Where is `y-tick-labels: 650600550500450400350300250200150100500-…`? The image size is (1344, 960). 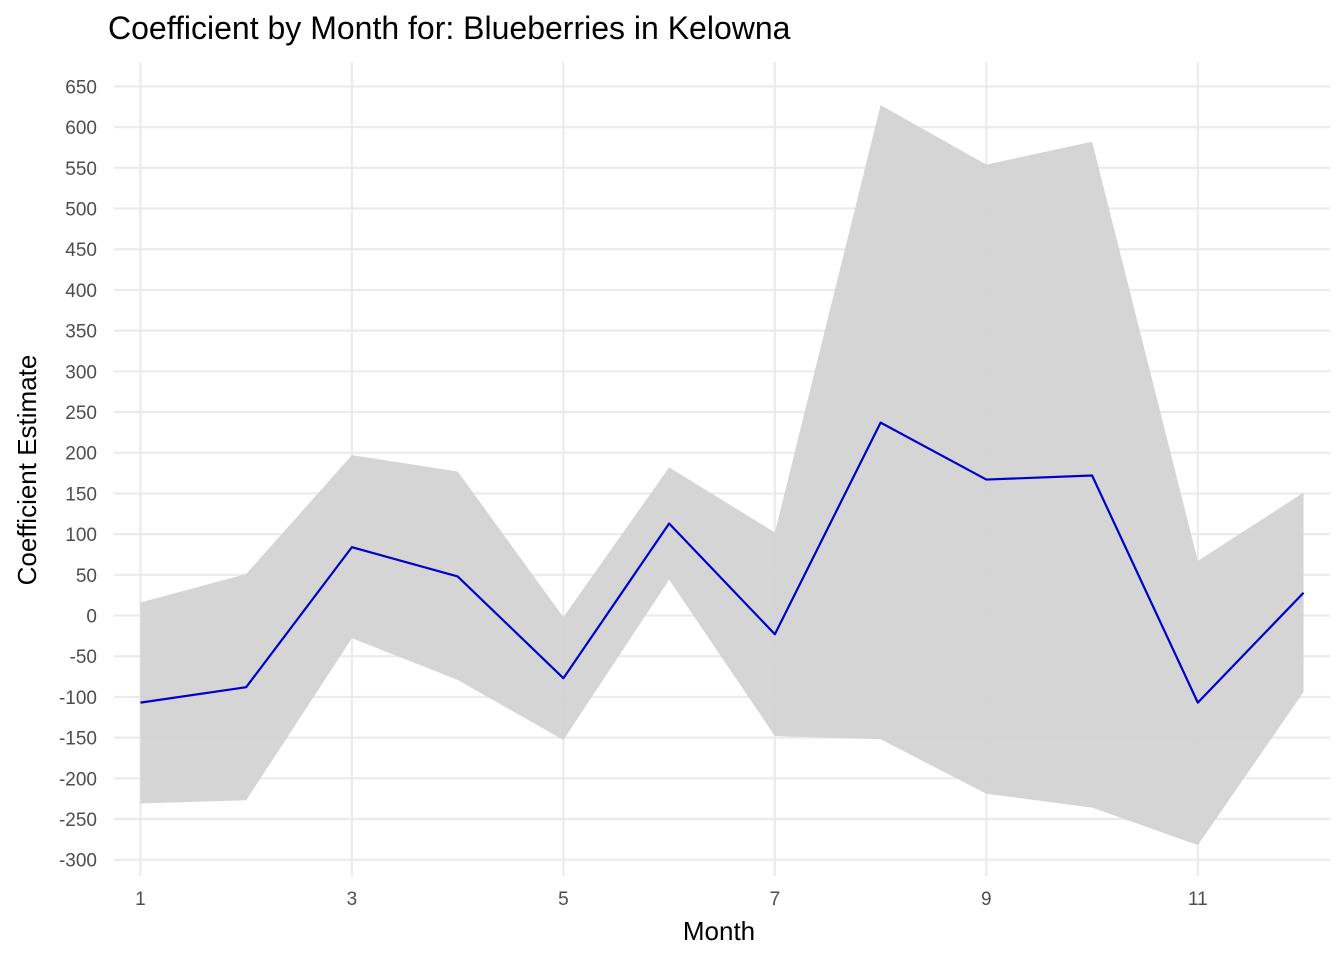
y-tick-labels: 650600550500450400350300250200150100500-… is located at coordinates (78, 474).